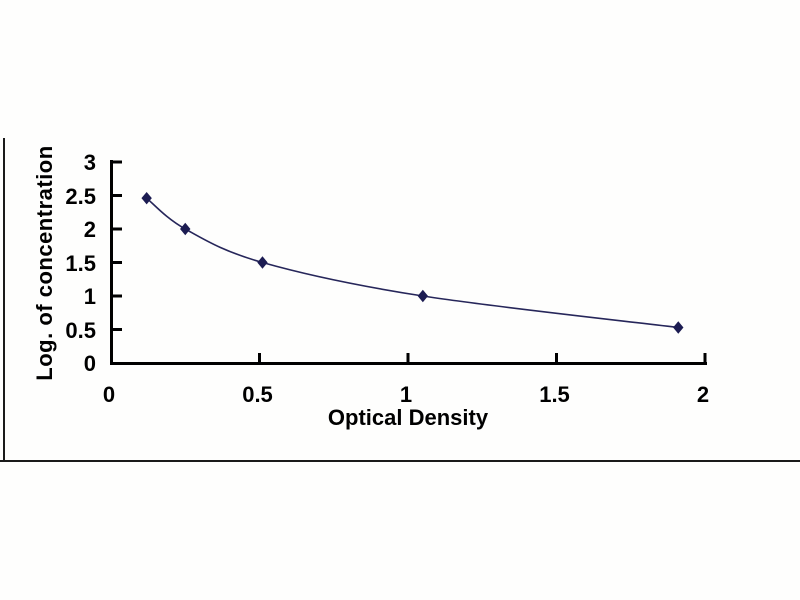 The height and width of the screenshot is (600, 800). Describe the element at coordinates (89, 363) in the screenshot. I see `y-tick-label: 0` at that location.